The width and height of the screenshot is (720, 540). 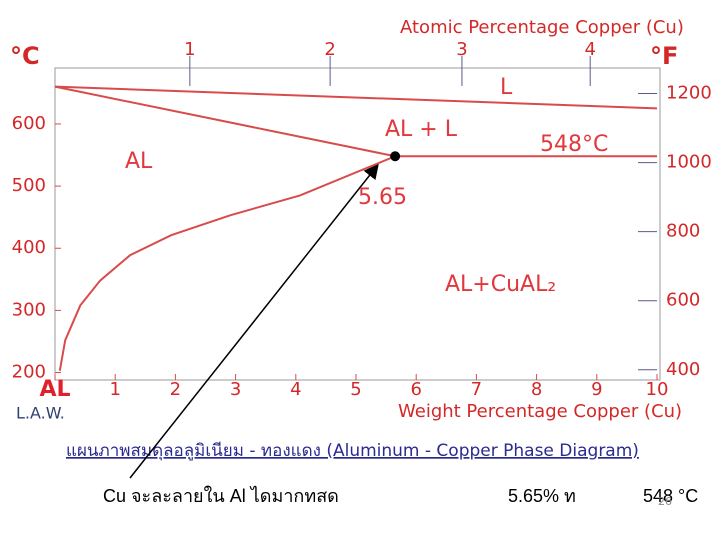 I want to click on annotation: L, so click(x=506, y=87).